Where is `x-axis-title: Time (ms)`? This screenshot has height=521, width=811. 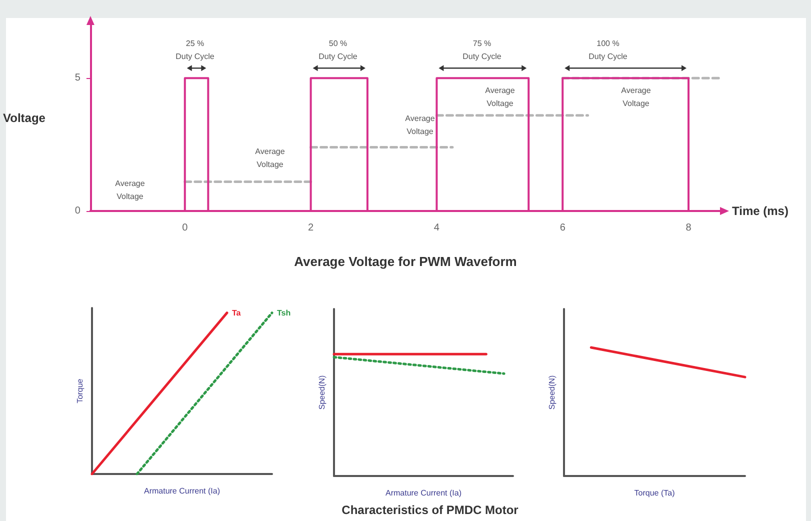
x-axis-title: Time (ms) is located at coordinates (760, 211).